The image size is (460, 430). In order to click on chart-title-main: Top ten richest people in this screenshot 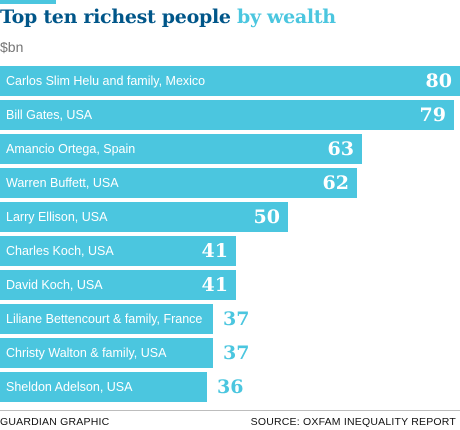, I will do `click(115, 17)`.